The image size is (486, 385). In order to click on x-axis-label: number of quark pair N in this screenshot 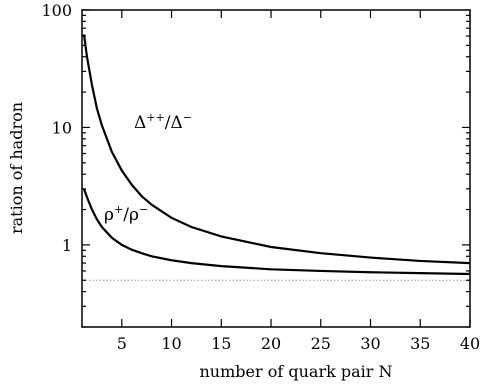, I will do `click(295, 371)`.